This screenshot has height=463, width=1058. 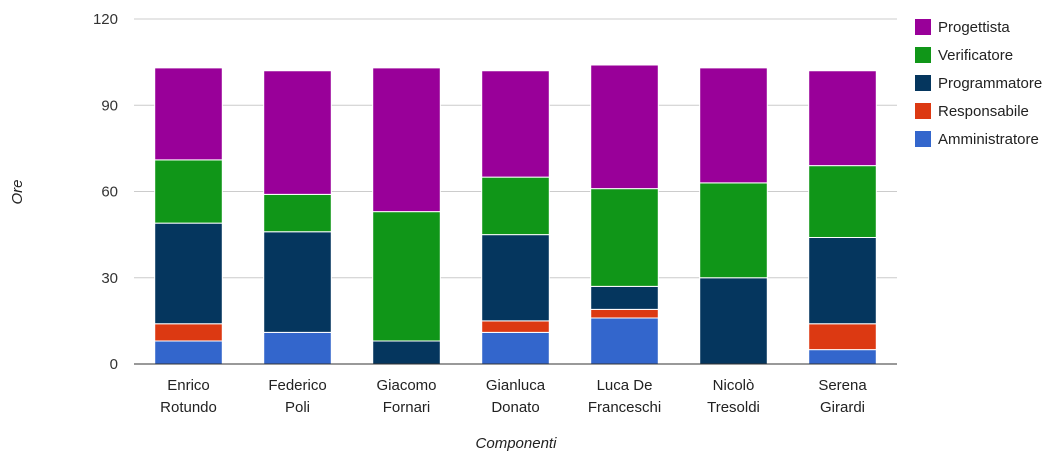 I want to click on y-tick-label: 30, so click(x=109, y=278).